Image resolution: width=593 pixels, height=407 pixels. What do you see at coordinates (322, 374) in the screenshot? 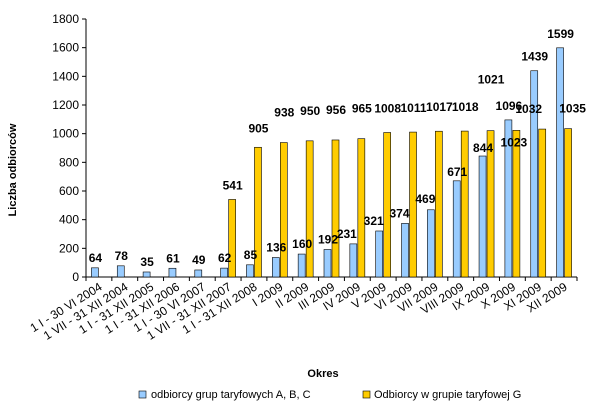
I see `x-axis-title: Okres` at bounding box center [322, 374].